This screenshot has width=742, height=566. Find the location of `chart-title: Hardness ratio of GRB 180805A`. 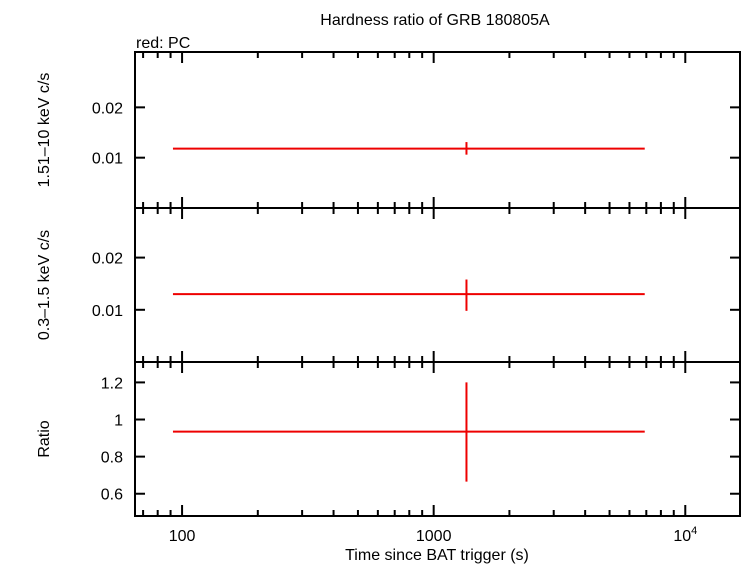

chart-title: Hardness ratio of GRB 180805A is located at coordinates (435, 20).